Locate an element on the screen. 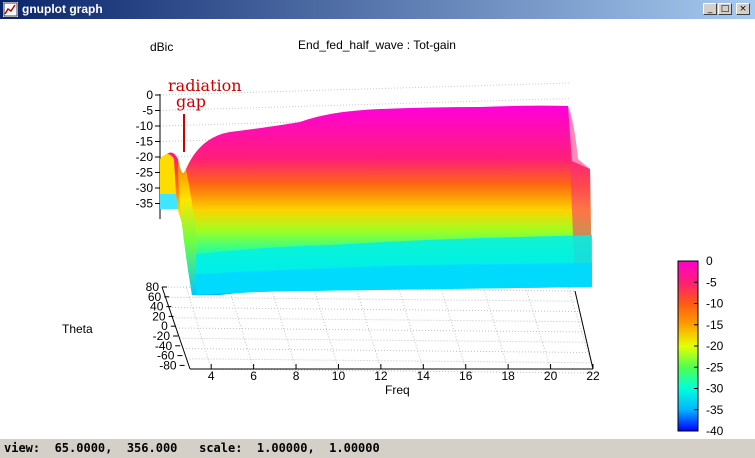 This screenshot has height=458, width=755. theta-tick-label: 60 is located at coordinates (155, 297).